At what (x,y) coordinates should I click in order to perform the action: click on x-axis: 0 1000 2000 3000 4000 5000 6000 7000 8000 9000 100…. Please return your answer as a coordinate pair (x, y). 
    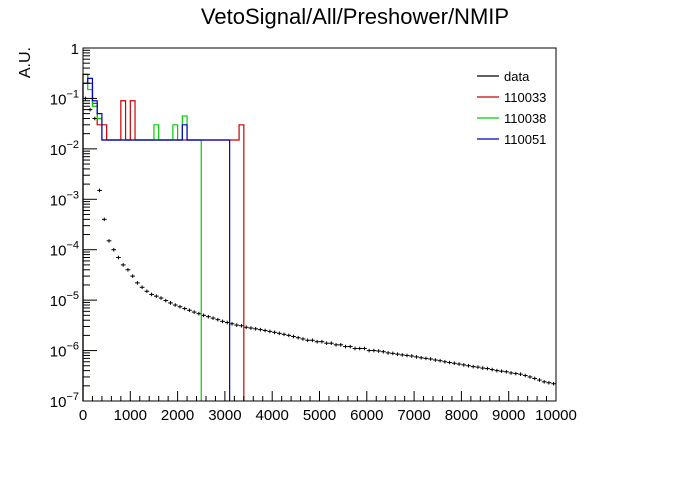
    Looking at the image, I should click on (328, 407).